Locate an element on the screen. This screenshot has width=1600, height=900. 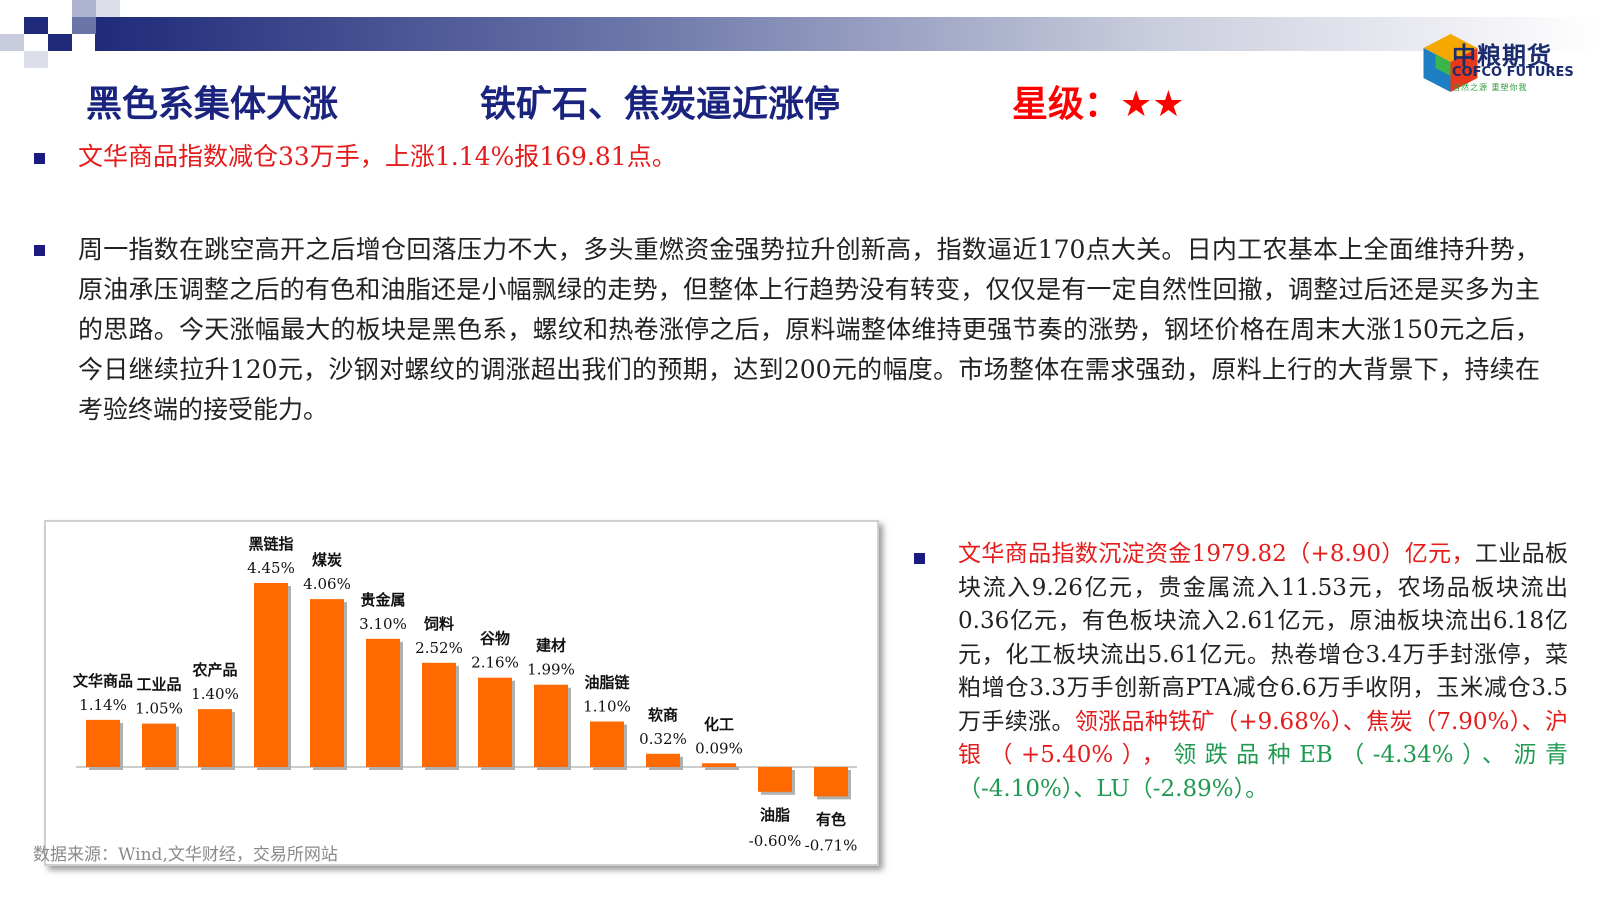
chart-category-label: 油脂 is located at coordinates (775, 815).